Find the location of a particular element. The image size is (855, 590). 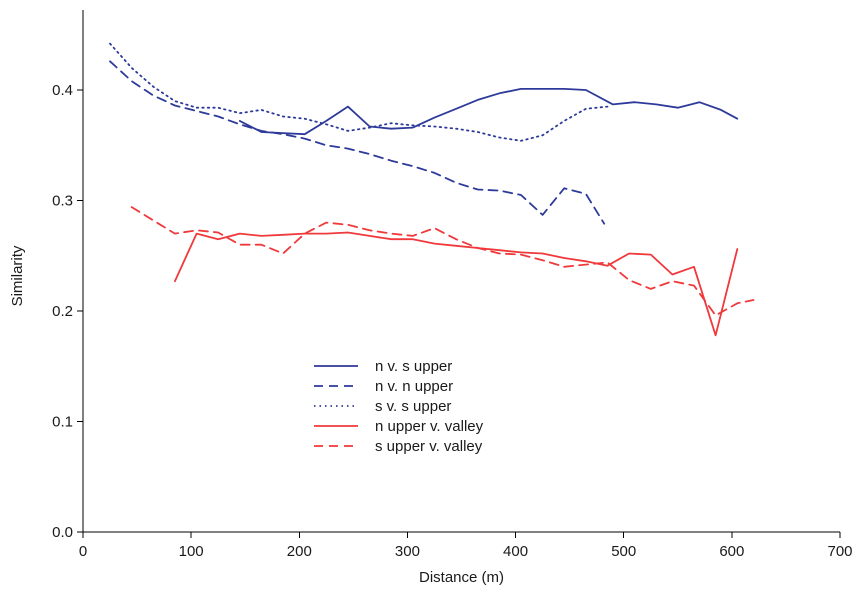

x-axis-ticks: 0 100 200 300 400 500 600 700 is located at coordinates (466, 546).